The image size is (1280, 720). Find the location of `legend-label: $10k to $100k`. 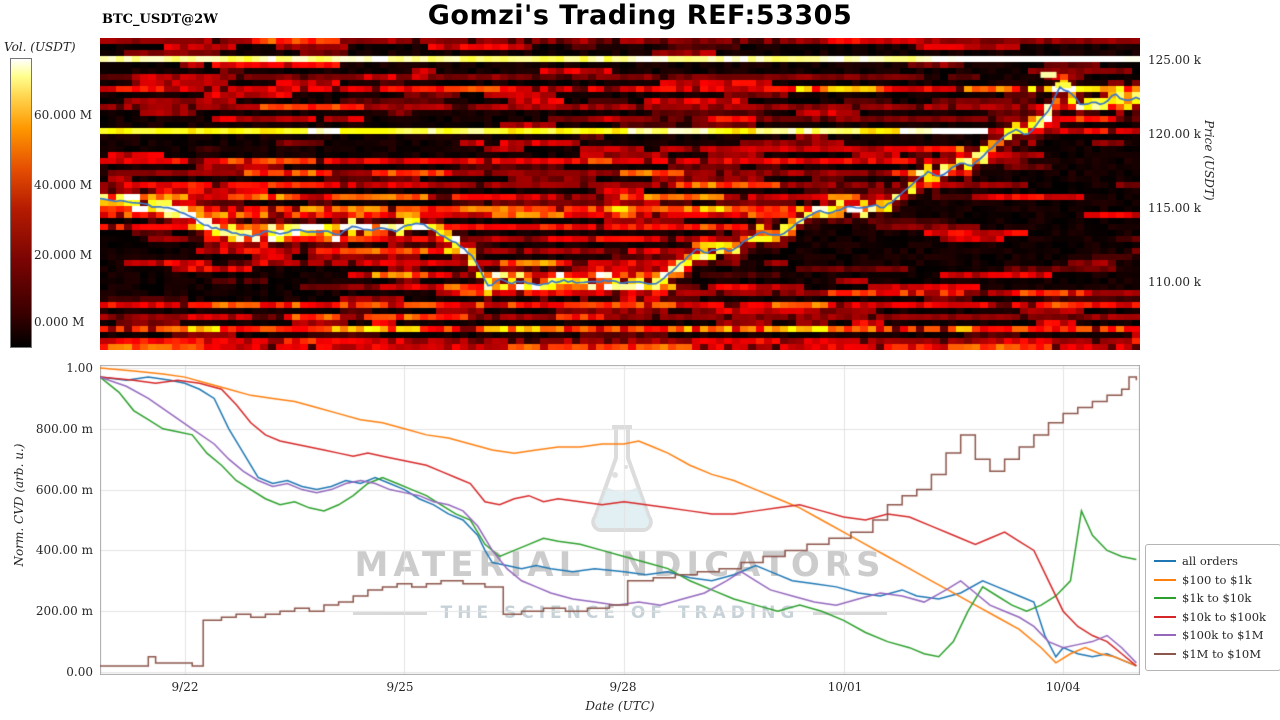

legend-label: $10k to $100k is located at coordinates (1224, 616).